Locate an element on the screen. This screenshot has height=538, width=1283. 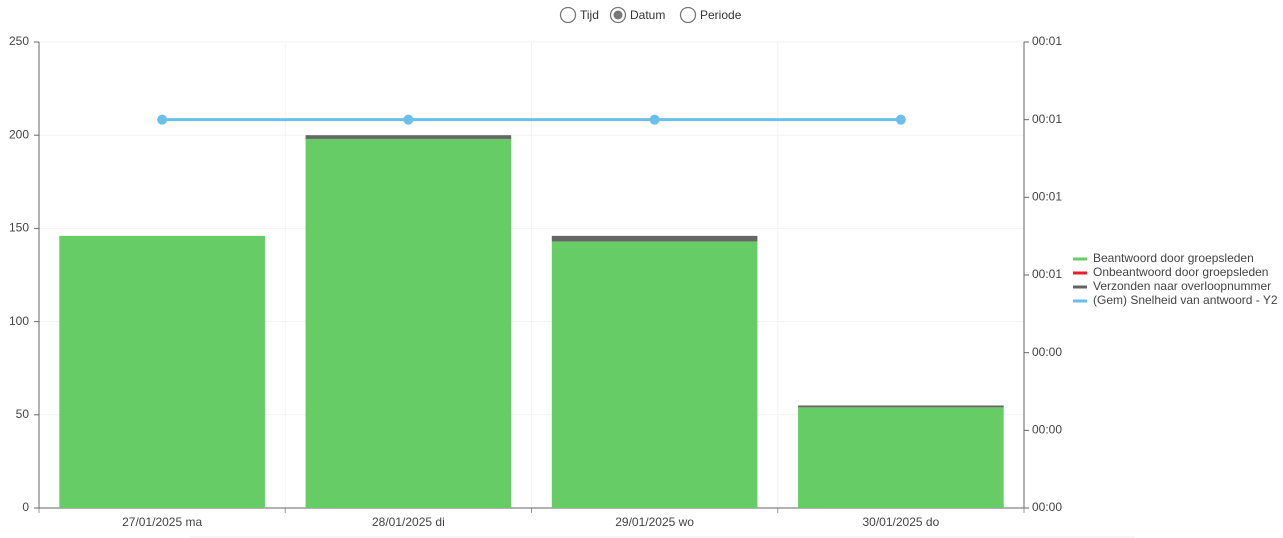
x-tick-label: 27/01/2025 ma is located at coordinates (162, 522).